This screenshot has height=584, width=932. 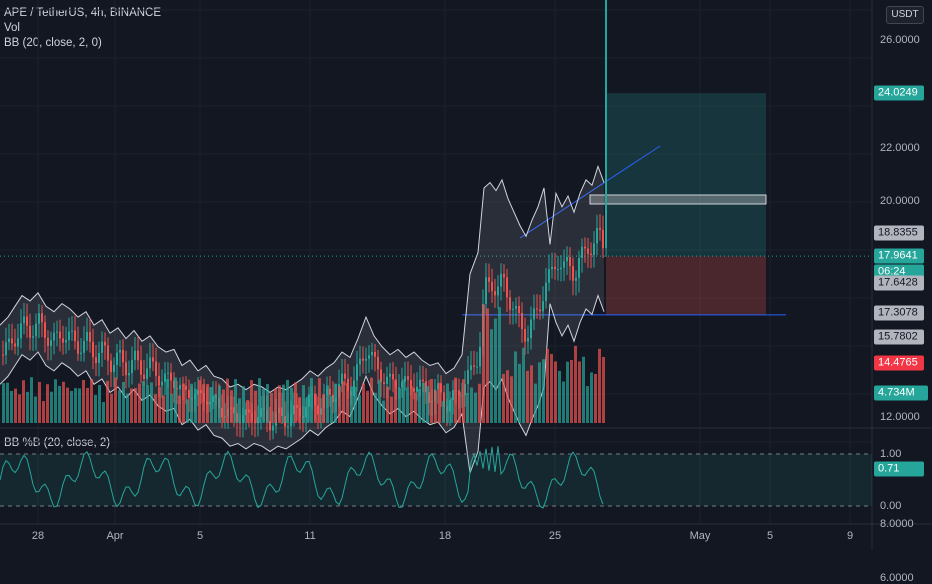 I want to click on price-tick-label: 12.0000, so click(x=900, y=416).